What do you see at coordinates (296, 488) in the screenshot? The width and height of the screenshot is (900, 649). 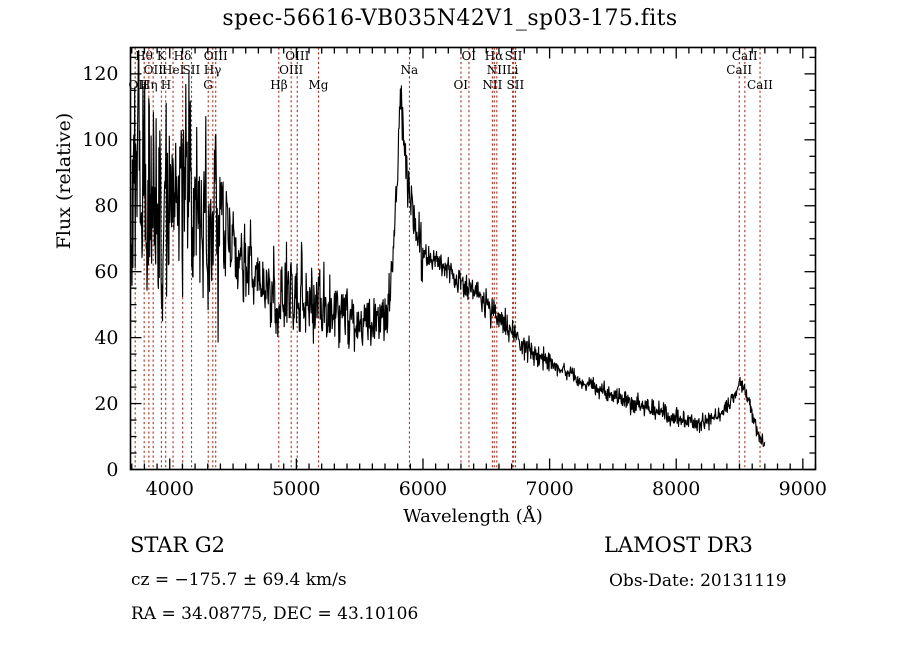 I see `x-tick-label: 5000` at bounding box center [296, 488].